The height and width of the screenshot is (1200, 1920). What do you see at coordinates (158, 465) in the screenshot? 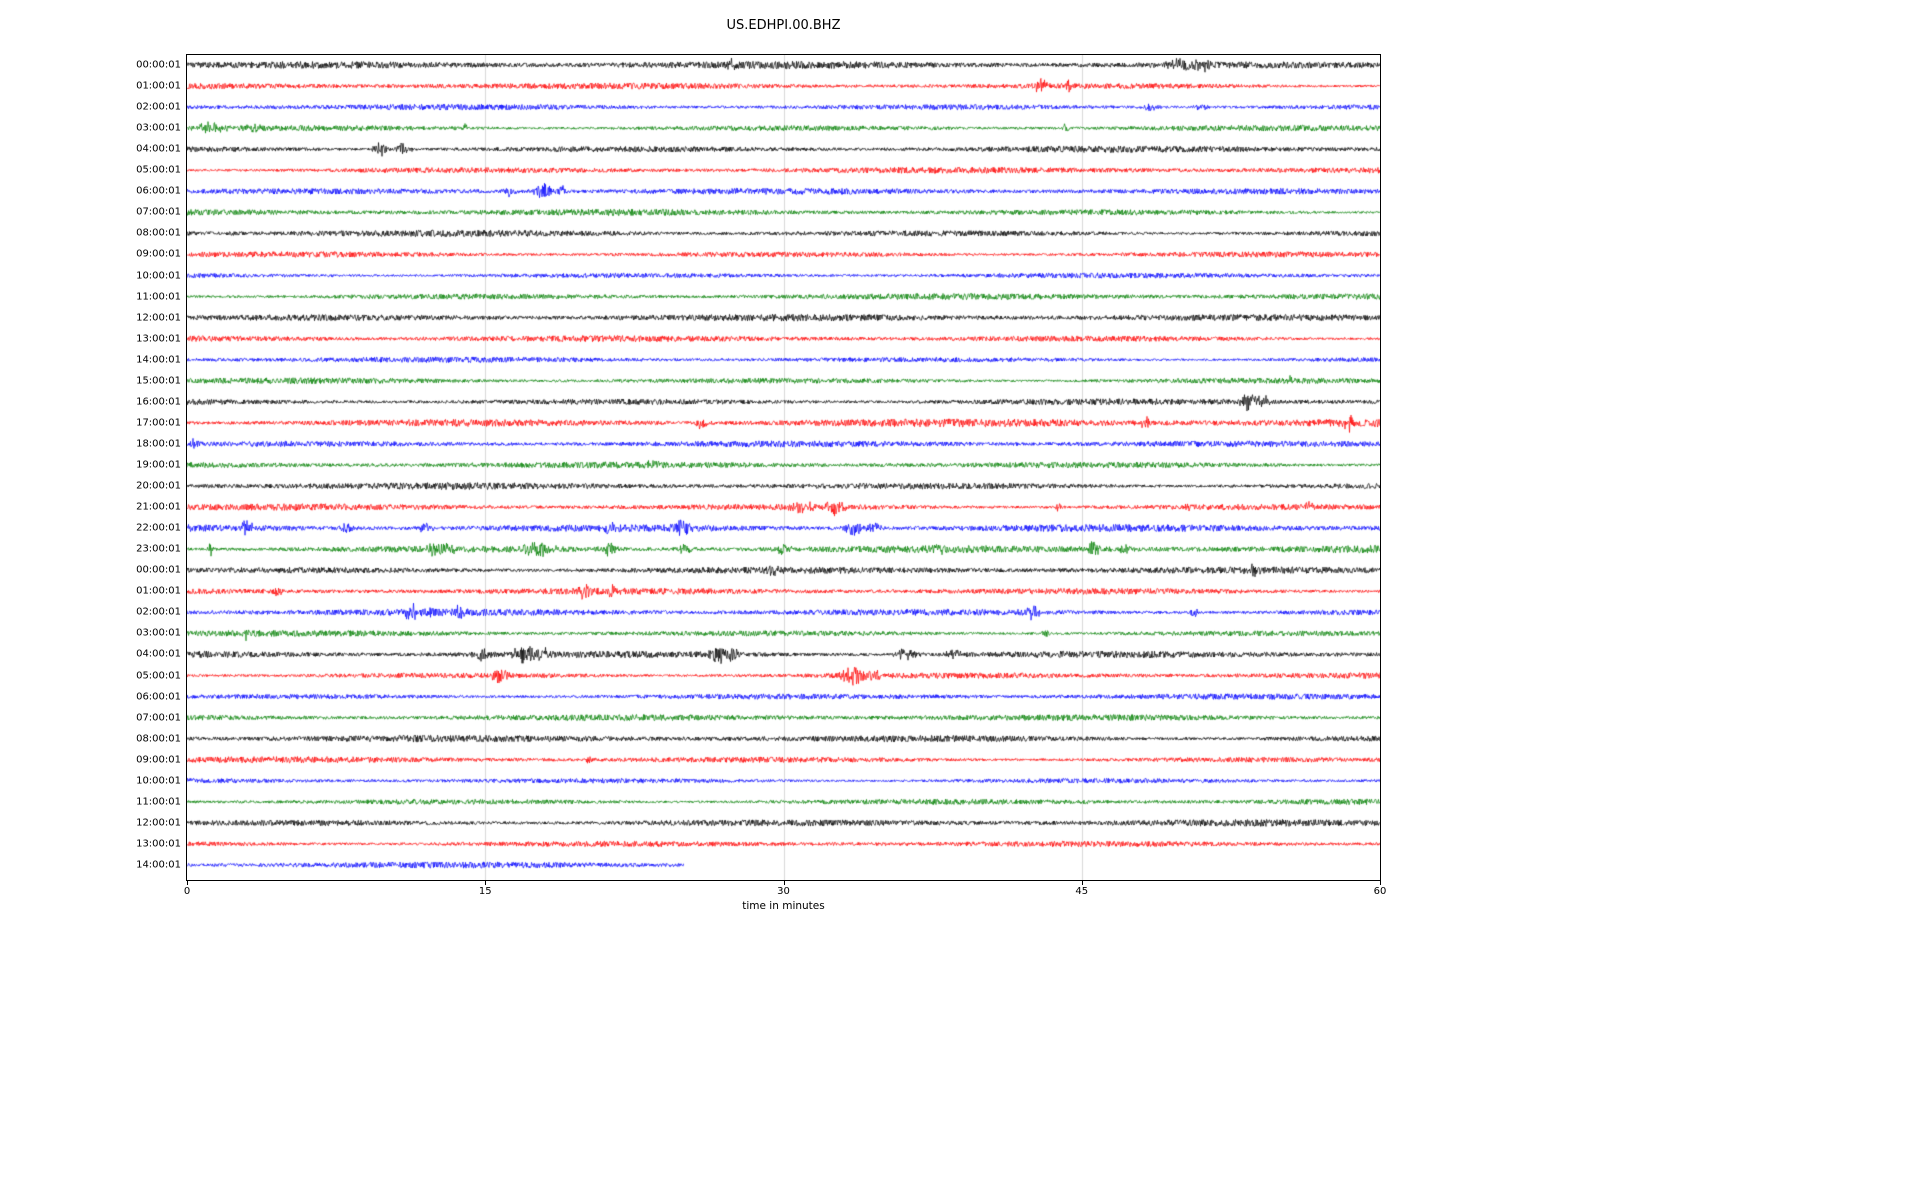
I see `trace-row-label: 19:00:01` at bounding box center [158, 465].